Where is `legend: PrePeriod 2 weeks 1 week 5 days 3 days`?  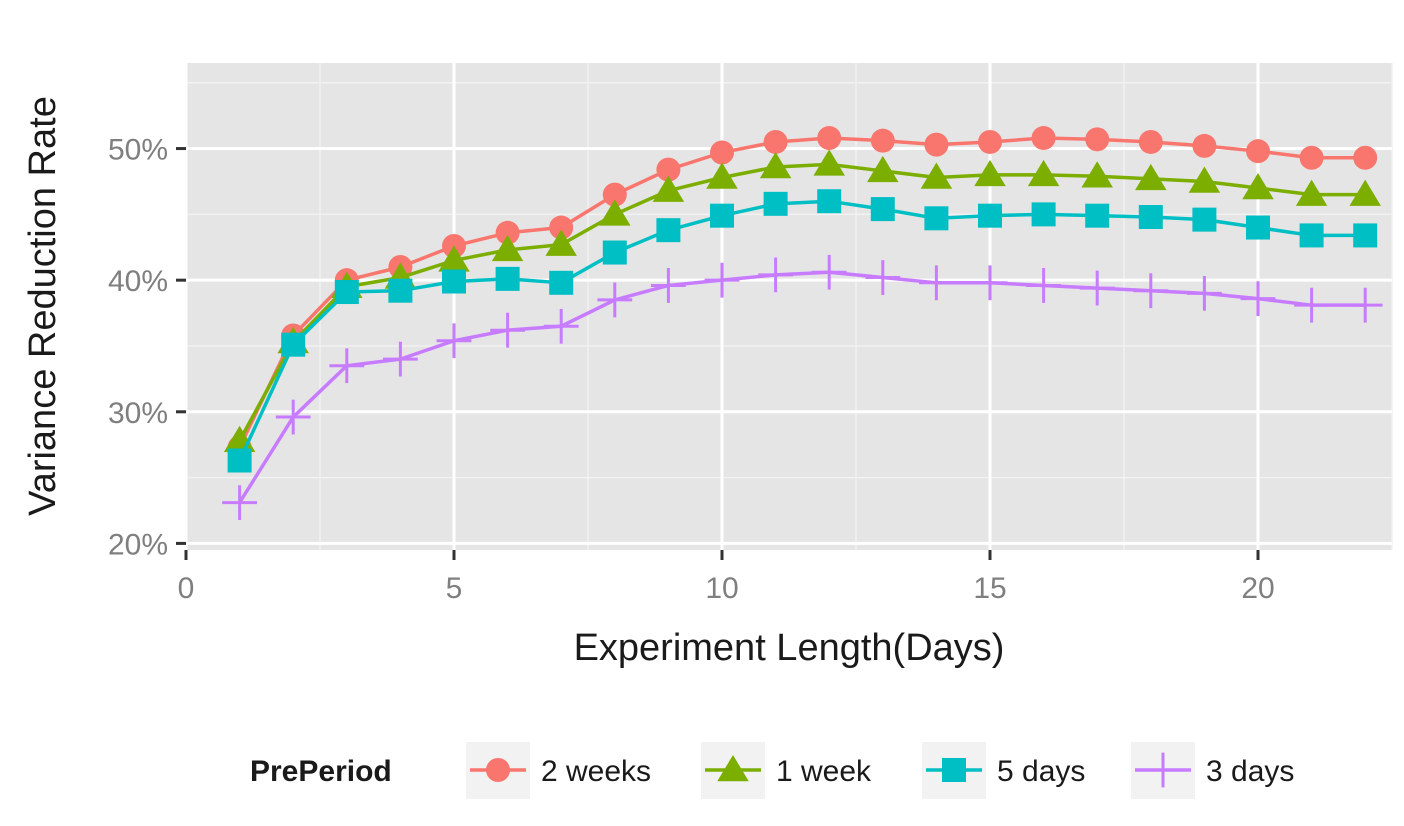
legend: PrePeriod 2 weeks 1 week 5 days 3 days is located at coordinates (772, 770).